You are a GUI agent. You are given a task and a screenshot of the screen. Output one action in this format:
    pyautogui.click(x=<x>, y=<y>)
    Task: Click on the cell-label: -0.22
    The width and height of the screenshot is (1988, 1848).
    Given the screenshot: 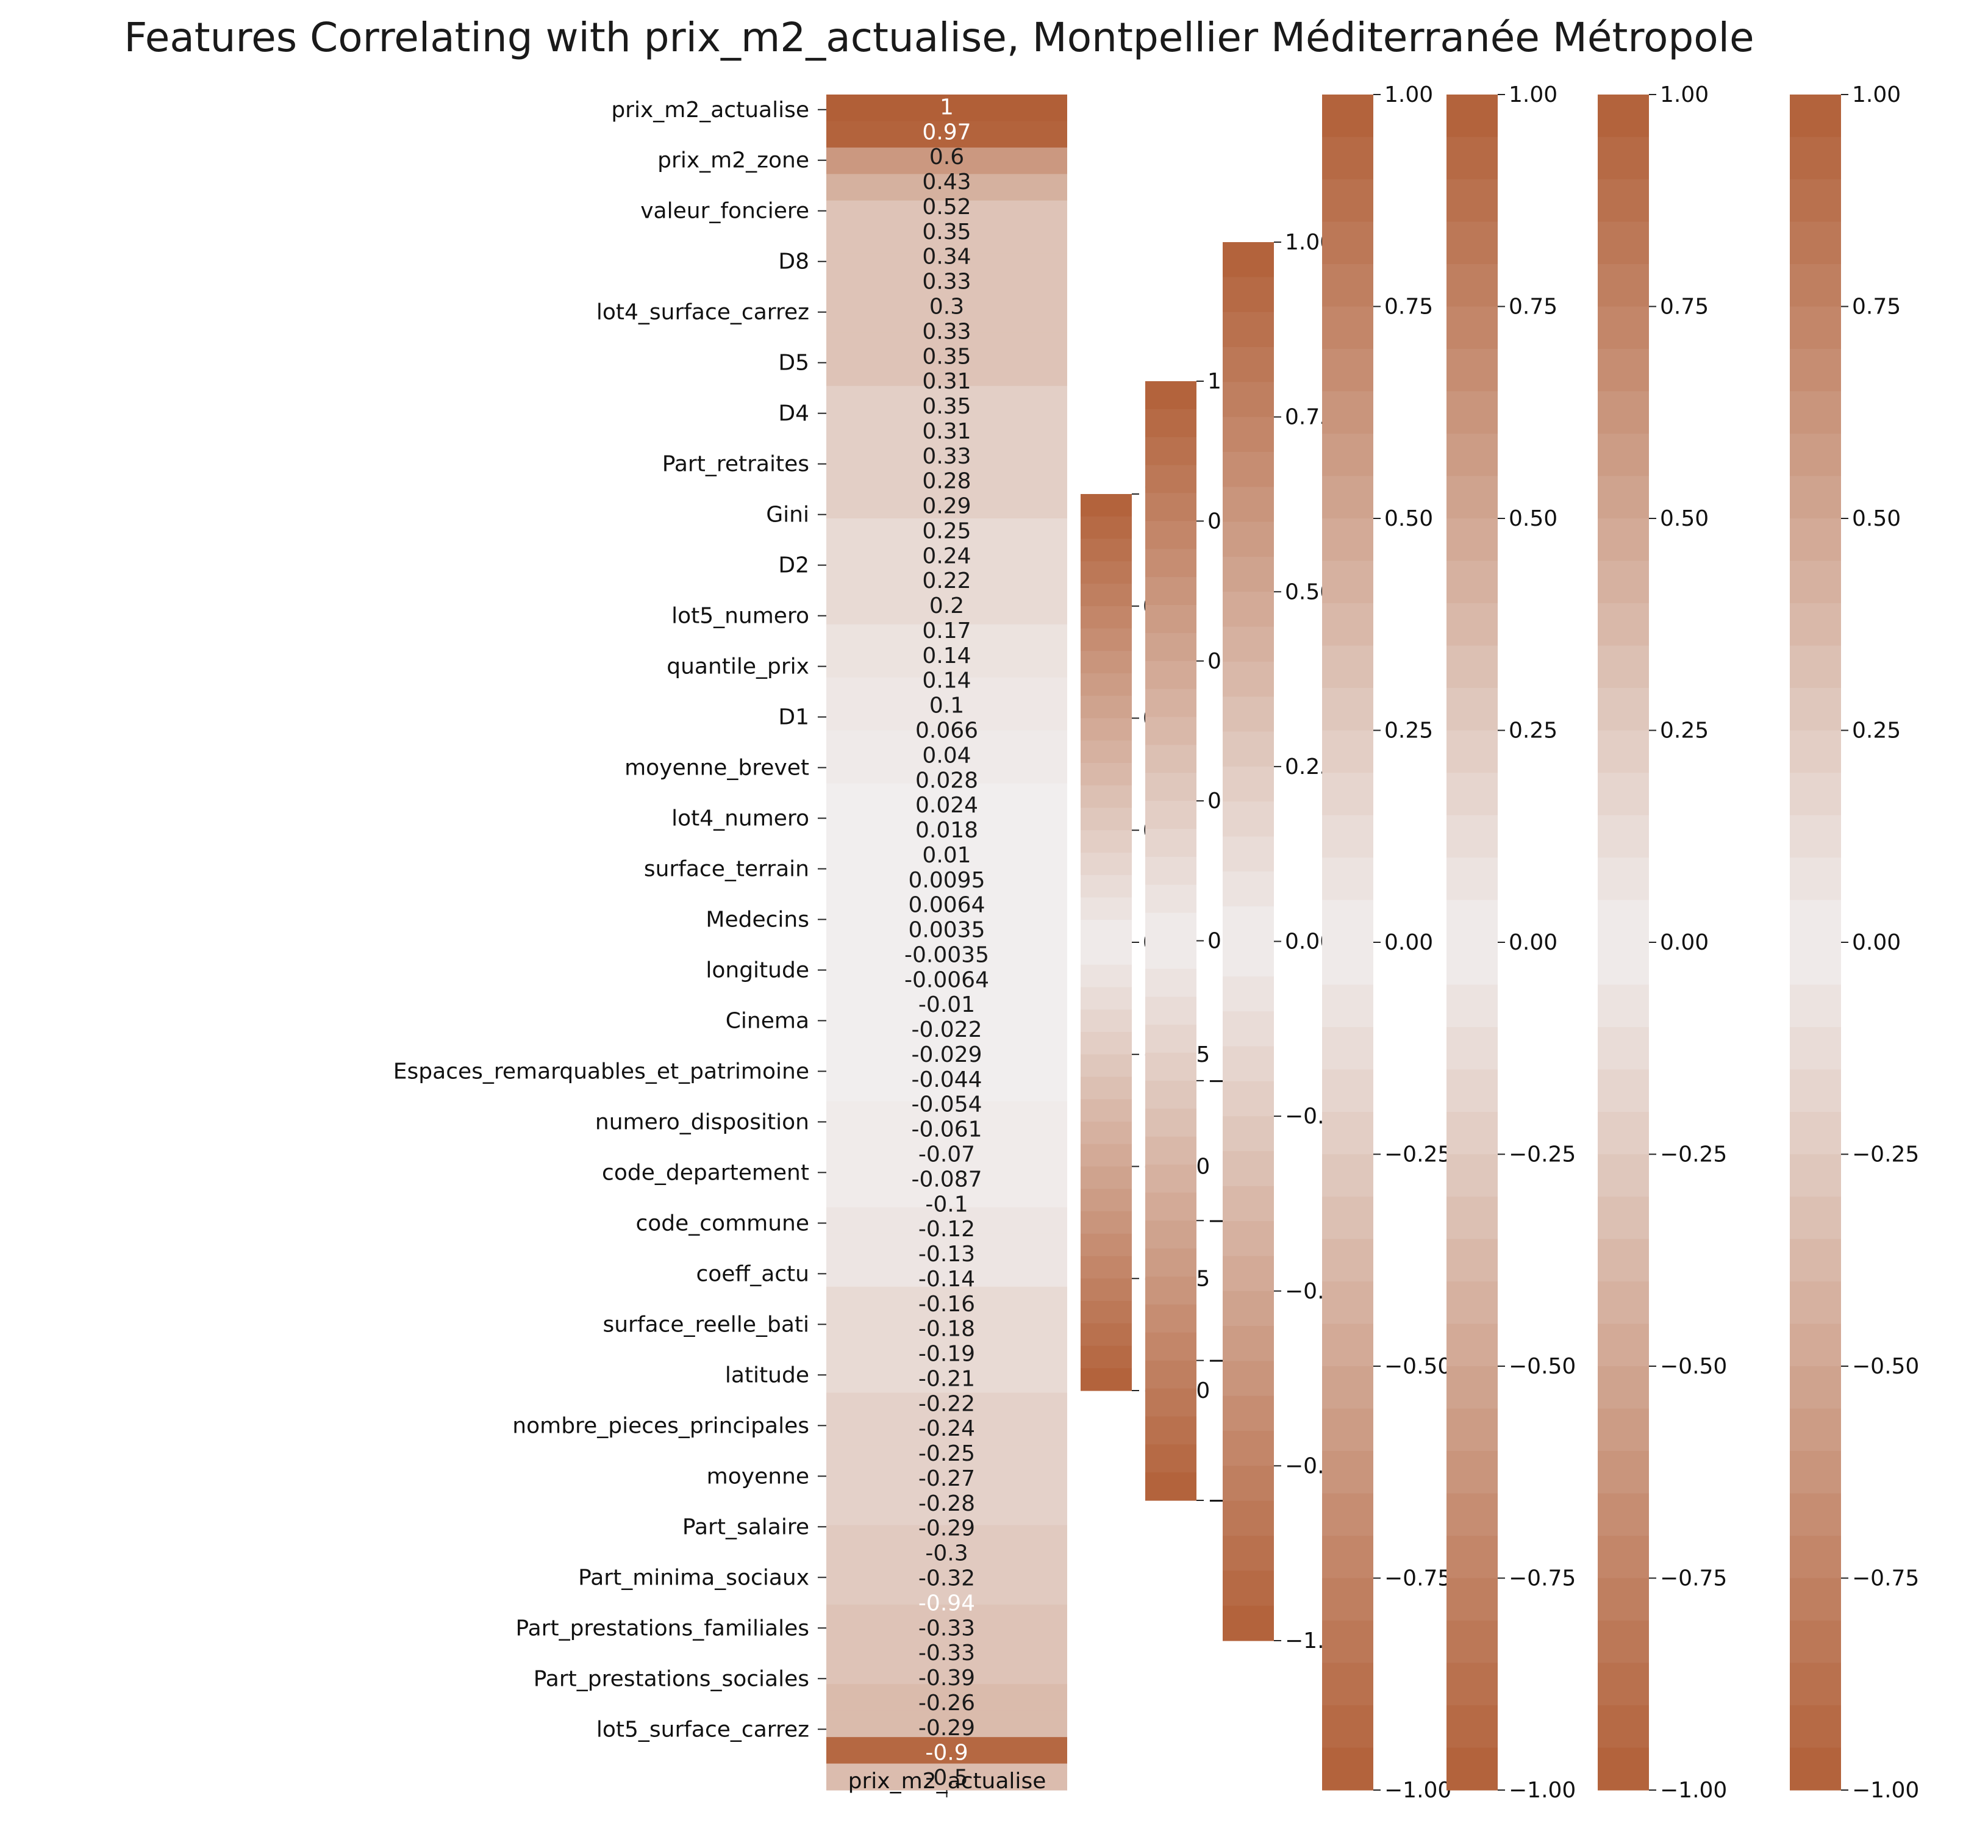 What is the action you would take?
    pyautogui.click(x=947, y=1403)
    